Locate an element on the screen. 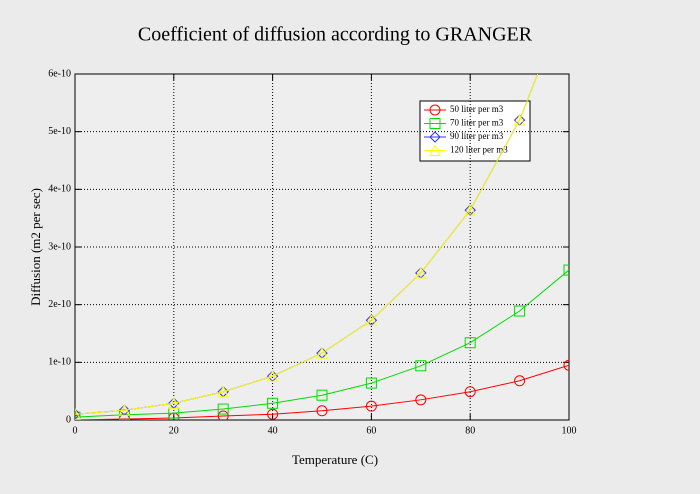 This screenshot has width=700, height=494. y-tick-label: 5e-10 is located at coordinates (59, 131).